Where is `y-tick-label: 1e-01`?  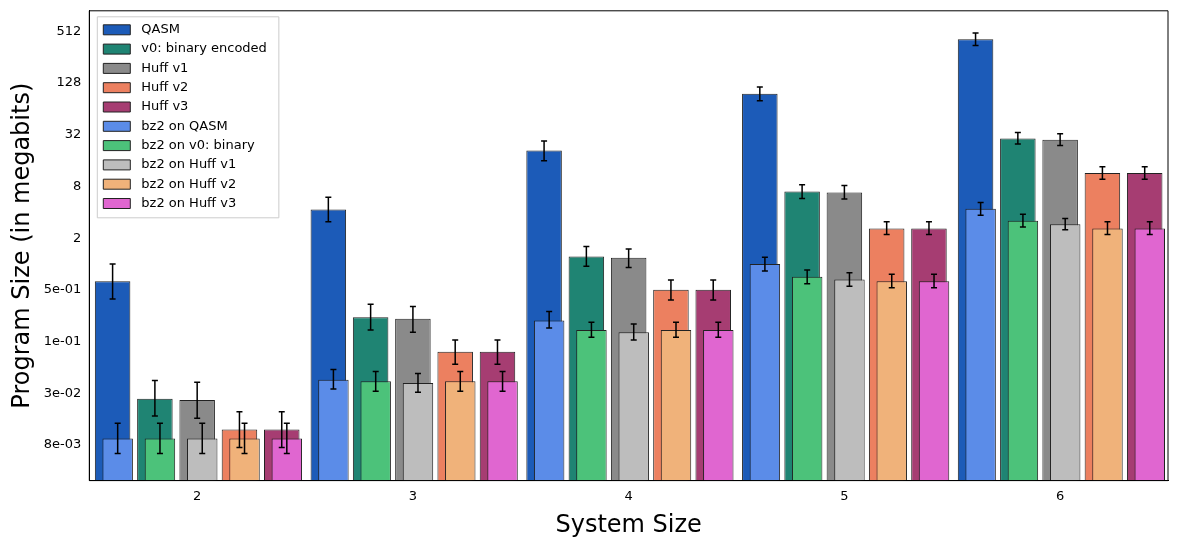 y-tick-label: 1e-01 is located at coordinates (62, 340).